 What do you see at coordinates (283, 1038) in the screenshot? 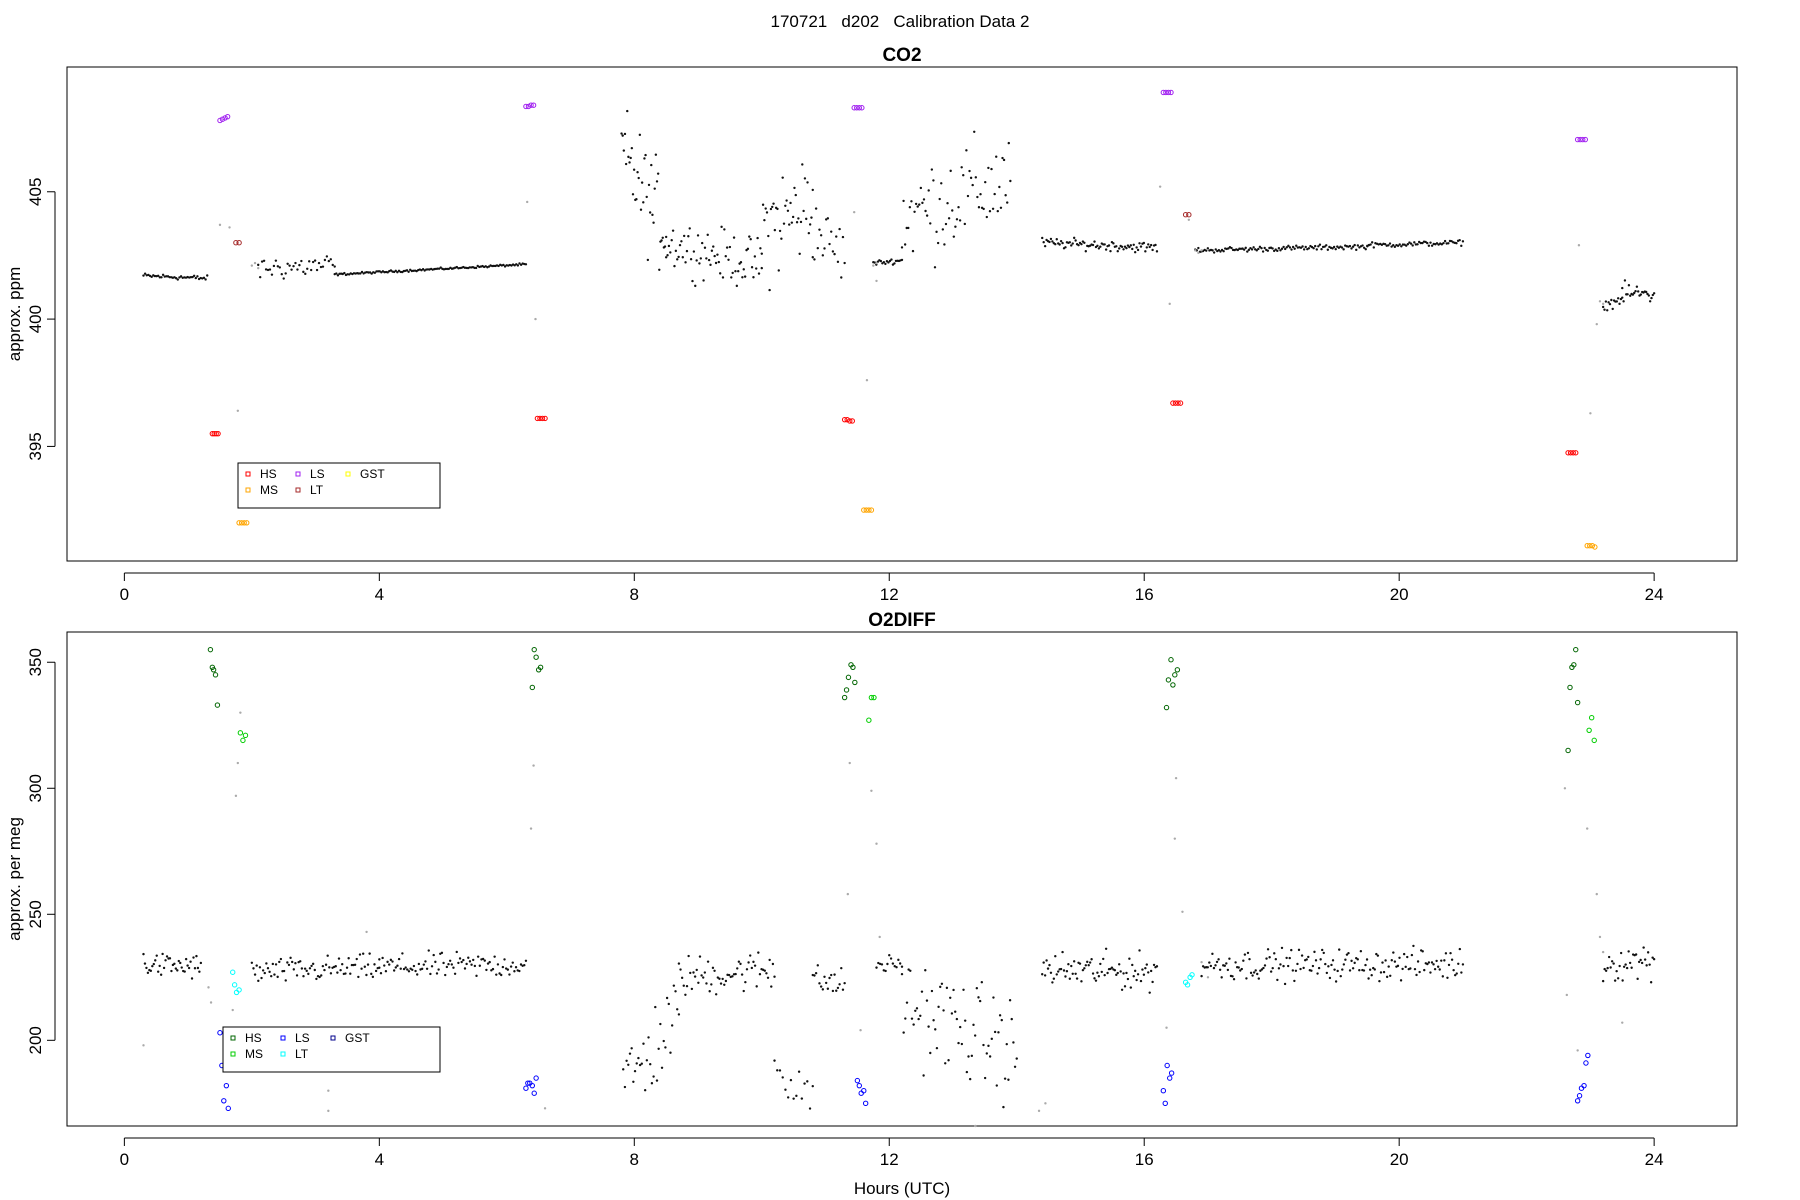
I see `legend-swatch-ls` at bounding box center [283, 1038].